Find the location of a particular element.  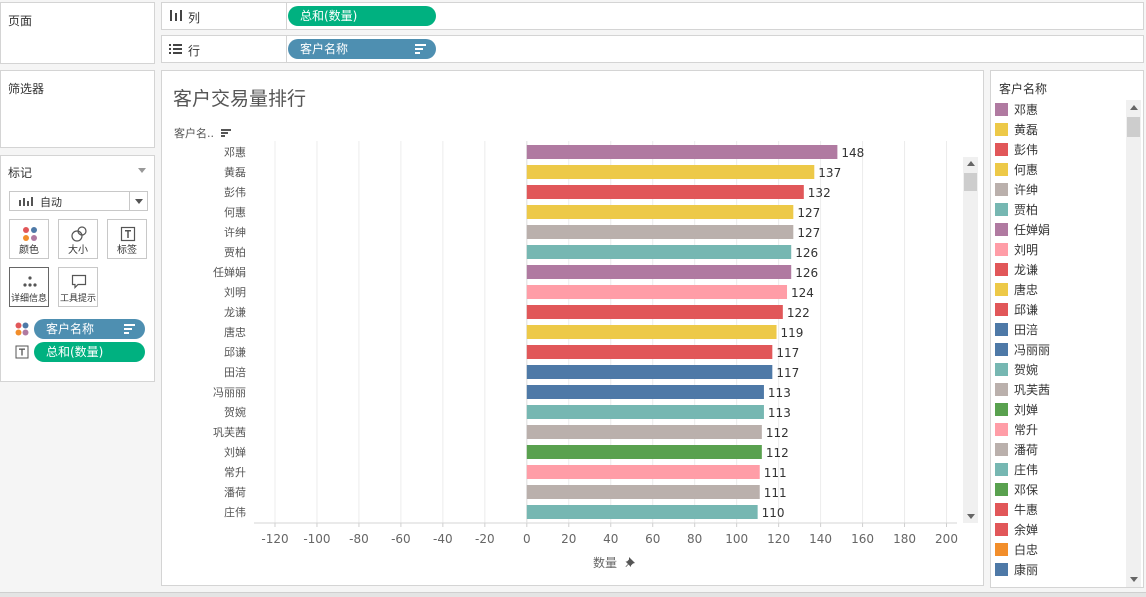

x-tick-label: 60 is located at coordinates (652, 539).